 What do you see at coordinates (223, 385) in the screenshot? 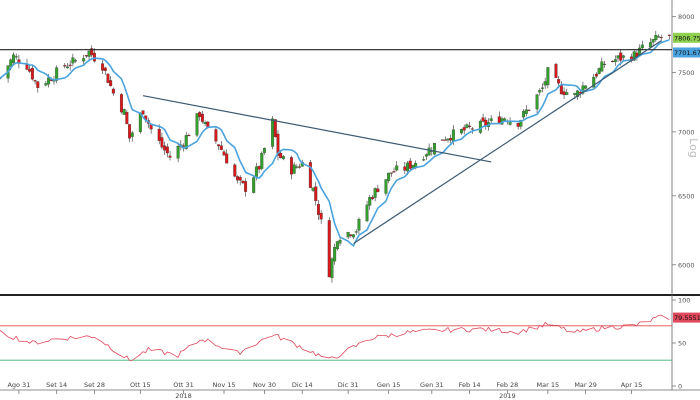
I see `x-tick-label: Nov 15` at bounding box center [223, 385].